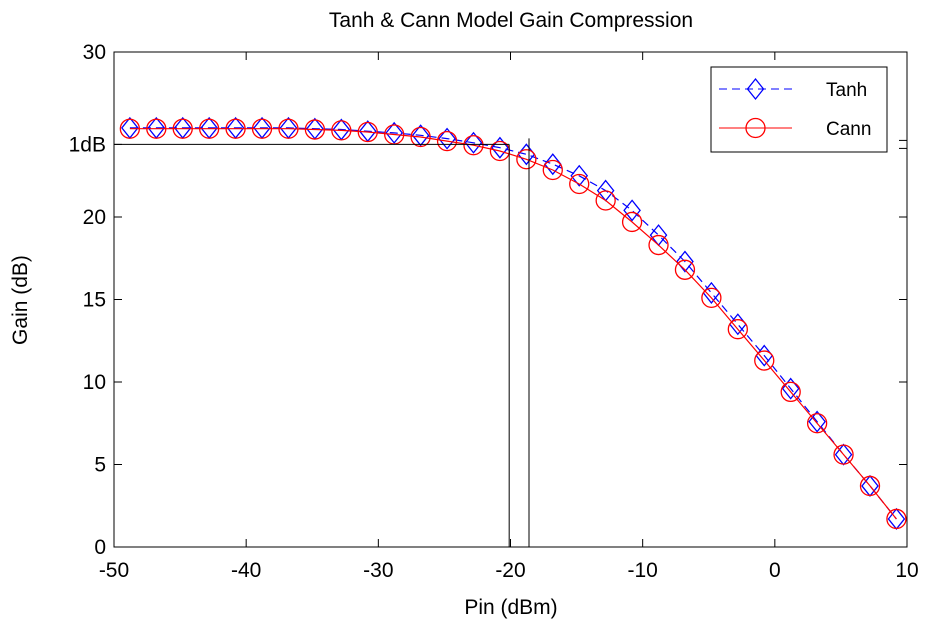 The width and height of the screenshot is (925, 624). I want to click on x-tick-label: 10, so click(906, 570).